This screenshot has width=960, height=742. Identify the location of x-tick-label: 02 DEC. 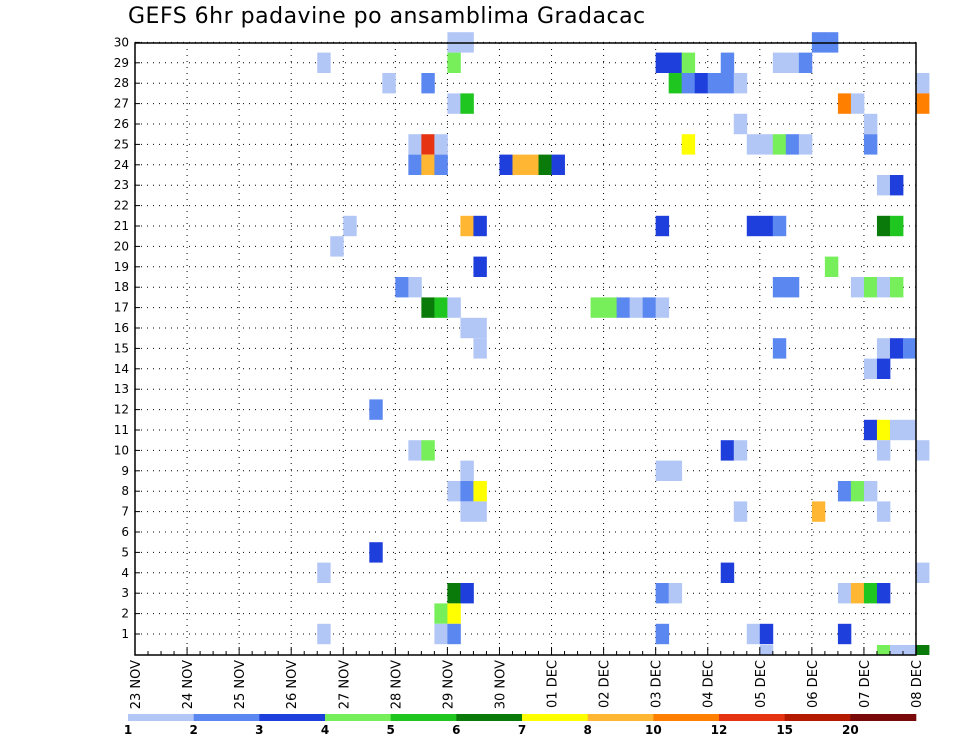
(605, 684).